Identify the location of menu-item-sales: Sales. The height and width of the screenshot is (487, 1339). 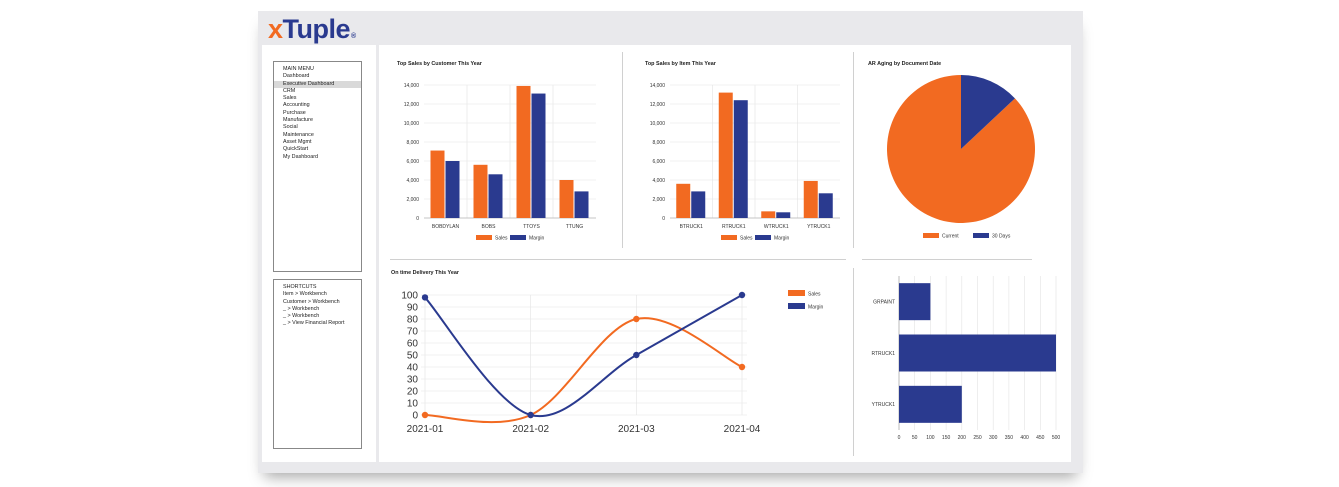
(290, 98).